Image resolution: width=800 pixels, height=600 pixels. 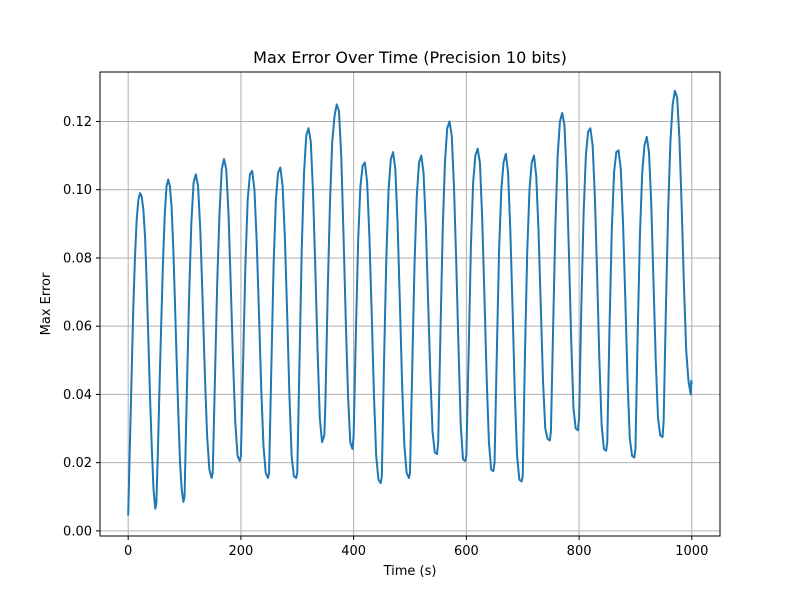 What do you see at coordinates (77, 463) in the screenshot?
I see `y-tick-label: 0.02` at bounding box center [77, 463].